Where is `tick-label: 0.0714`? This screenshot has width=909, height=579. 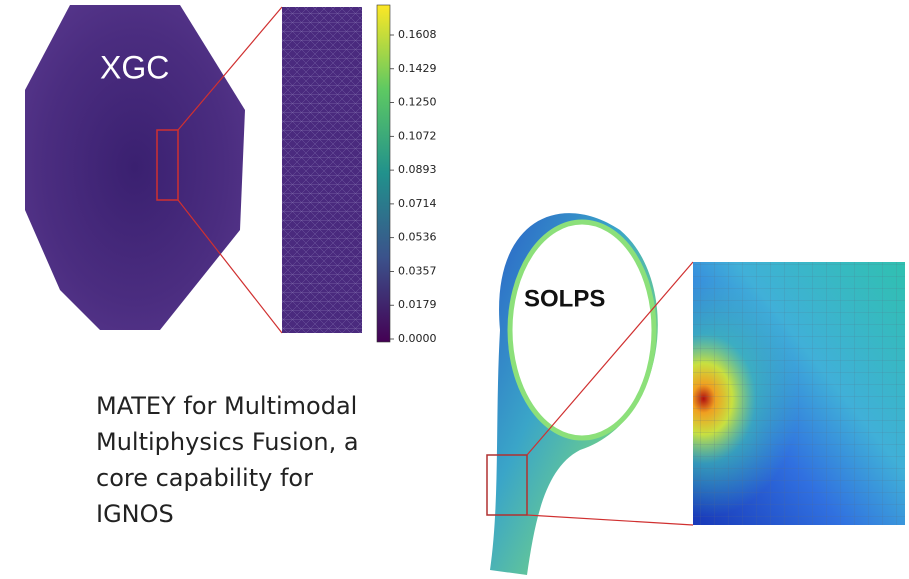
tick-label: 0.0714 is located at coordinates (417, 203).